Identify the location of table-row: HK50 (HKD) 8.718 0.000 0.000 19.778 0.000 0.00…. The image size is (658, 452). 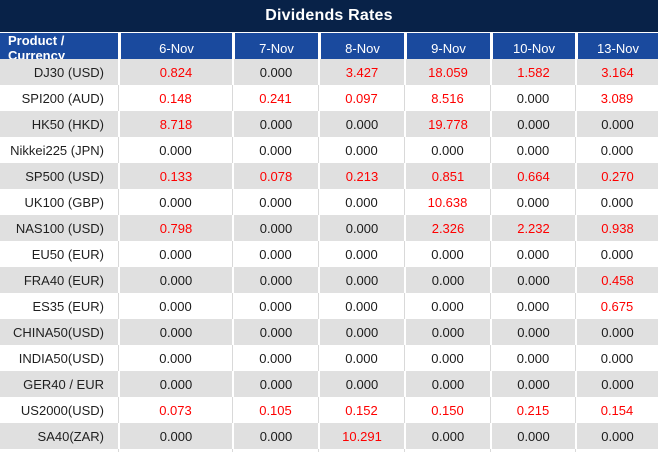
(329, 124).